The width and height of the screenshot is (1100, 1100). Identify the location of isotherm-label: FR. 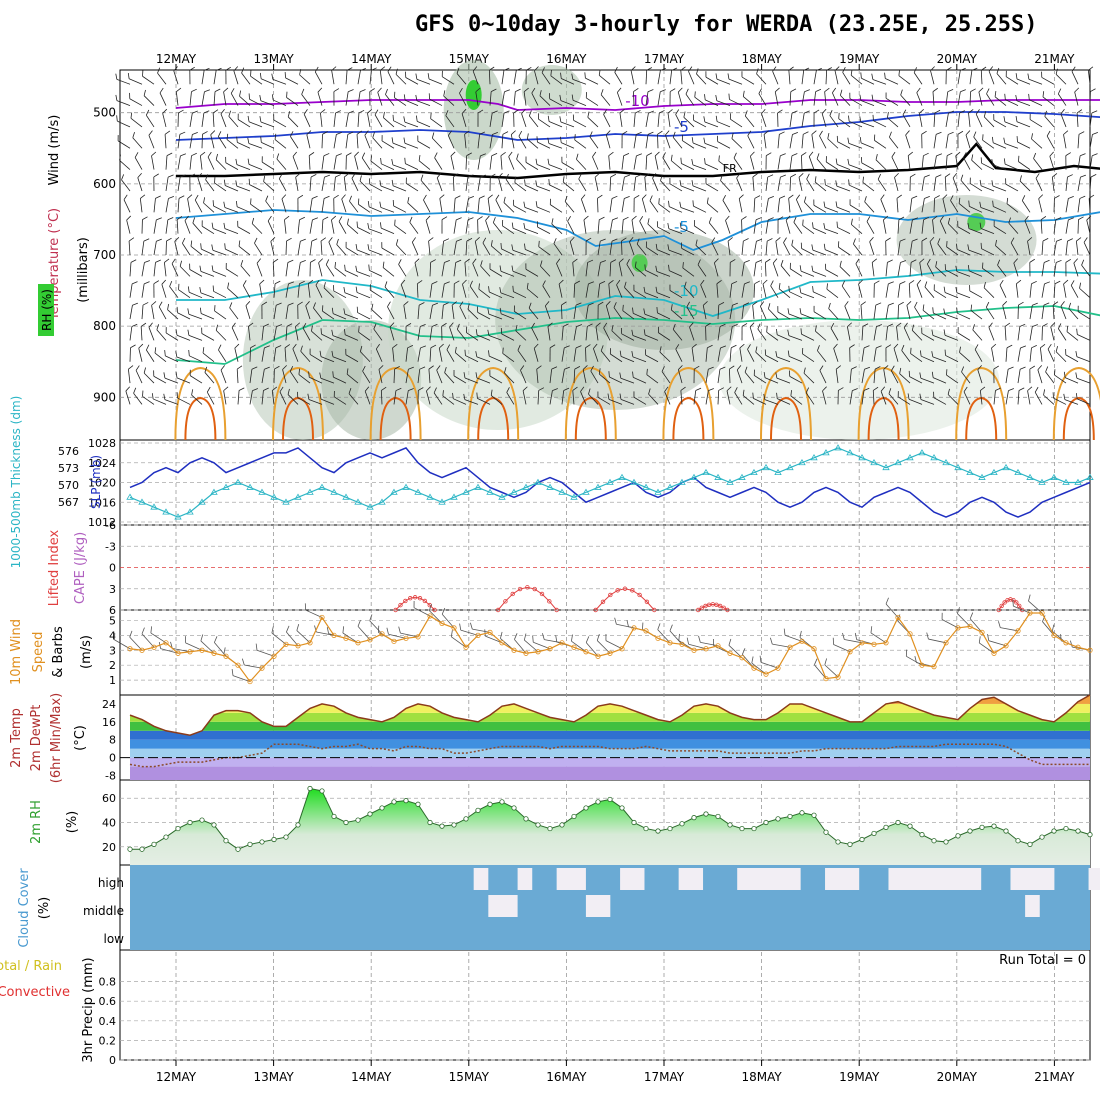
(730, 168).